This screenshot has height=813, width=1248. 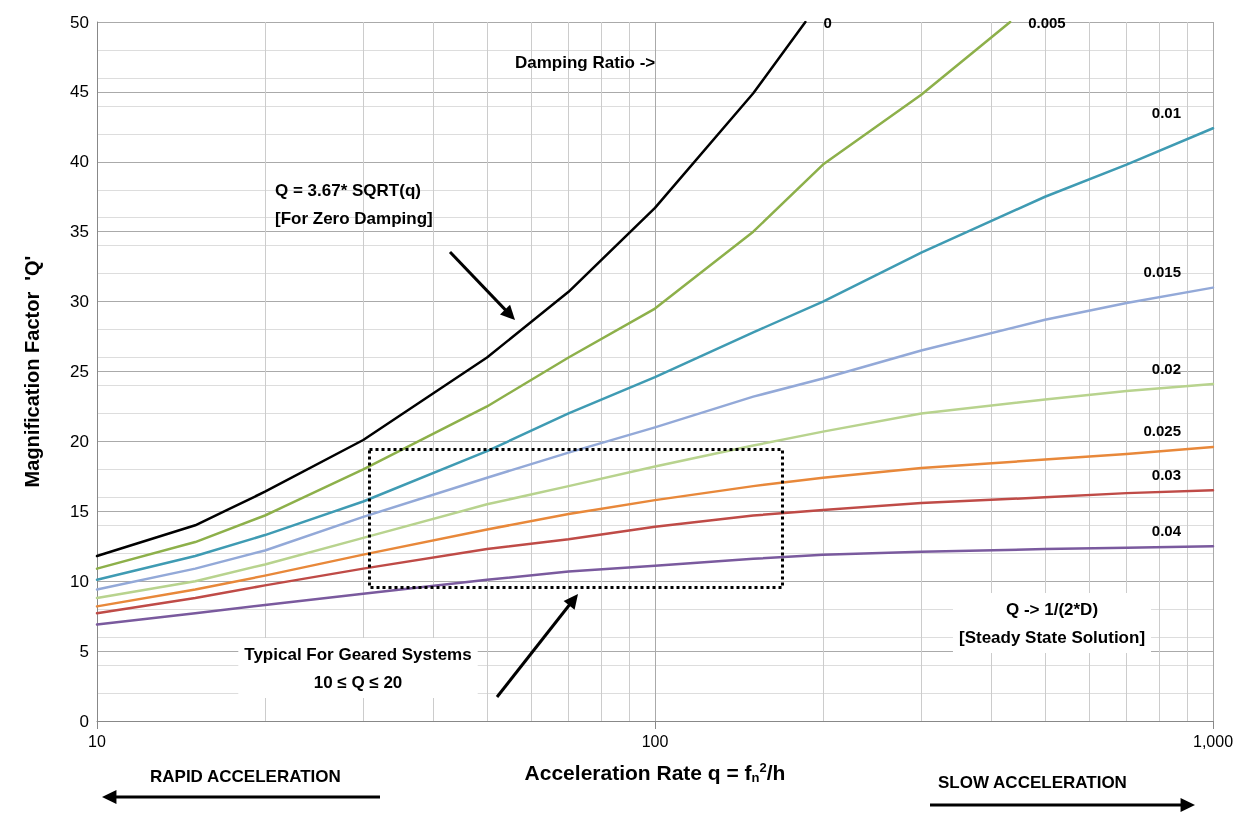 I want to click on series-label: 0.03, so click(x=1166, y=474).